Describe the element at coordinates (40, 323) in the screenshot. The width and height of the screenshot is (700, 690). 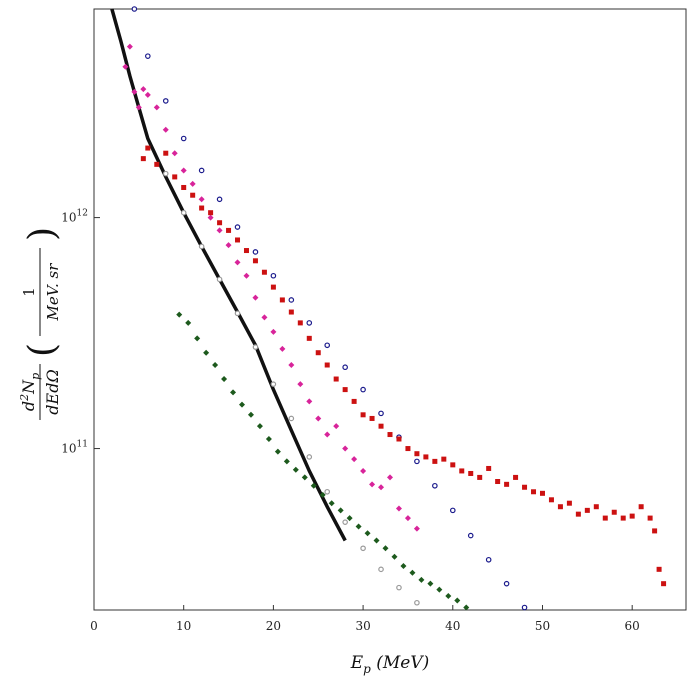
I see `y-axis-title: d2Np dEdΩ ( 1 MeV. sr )` at that location.